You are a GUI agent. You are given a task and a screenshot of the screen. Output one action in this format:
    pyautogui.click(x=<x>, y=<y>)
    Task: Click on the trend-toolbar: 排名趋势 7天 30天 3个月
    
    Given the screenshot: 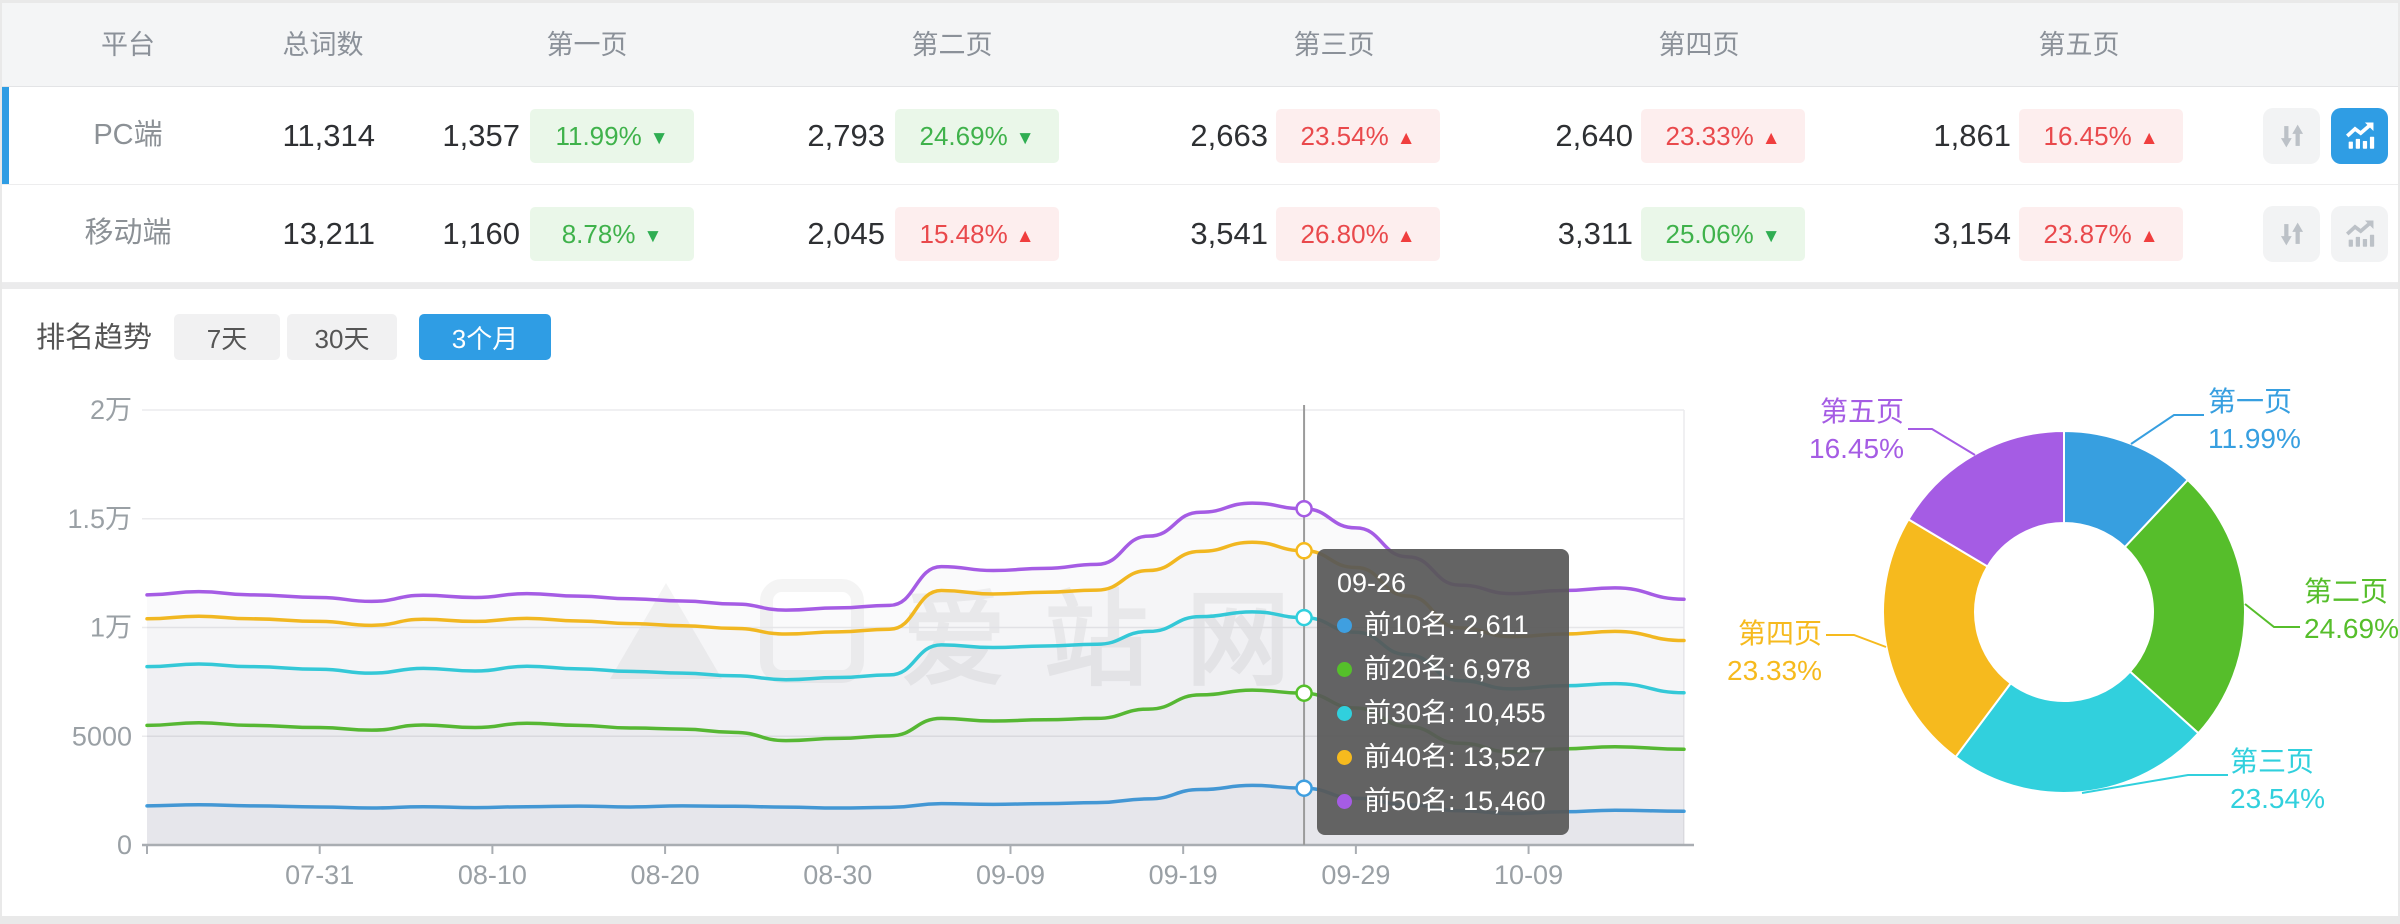 What is the action you would take?
    pyautogui.click(x=1200, y=338)
    